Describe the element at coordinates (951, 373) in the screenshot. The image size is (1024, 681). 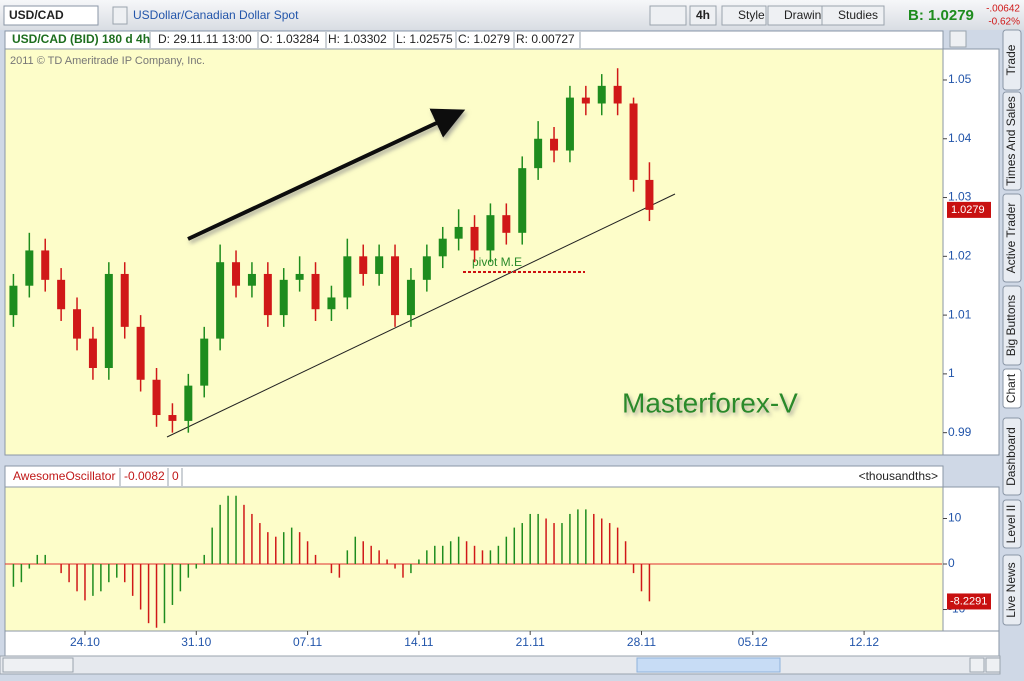
I see `y-tick-label: 1` at that location.